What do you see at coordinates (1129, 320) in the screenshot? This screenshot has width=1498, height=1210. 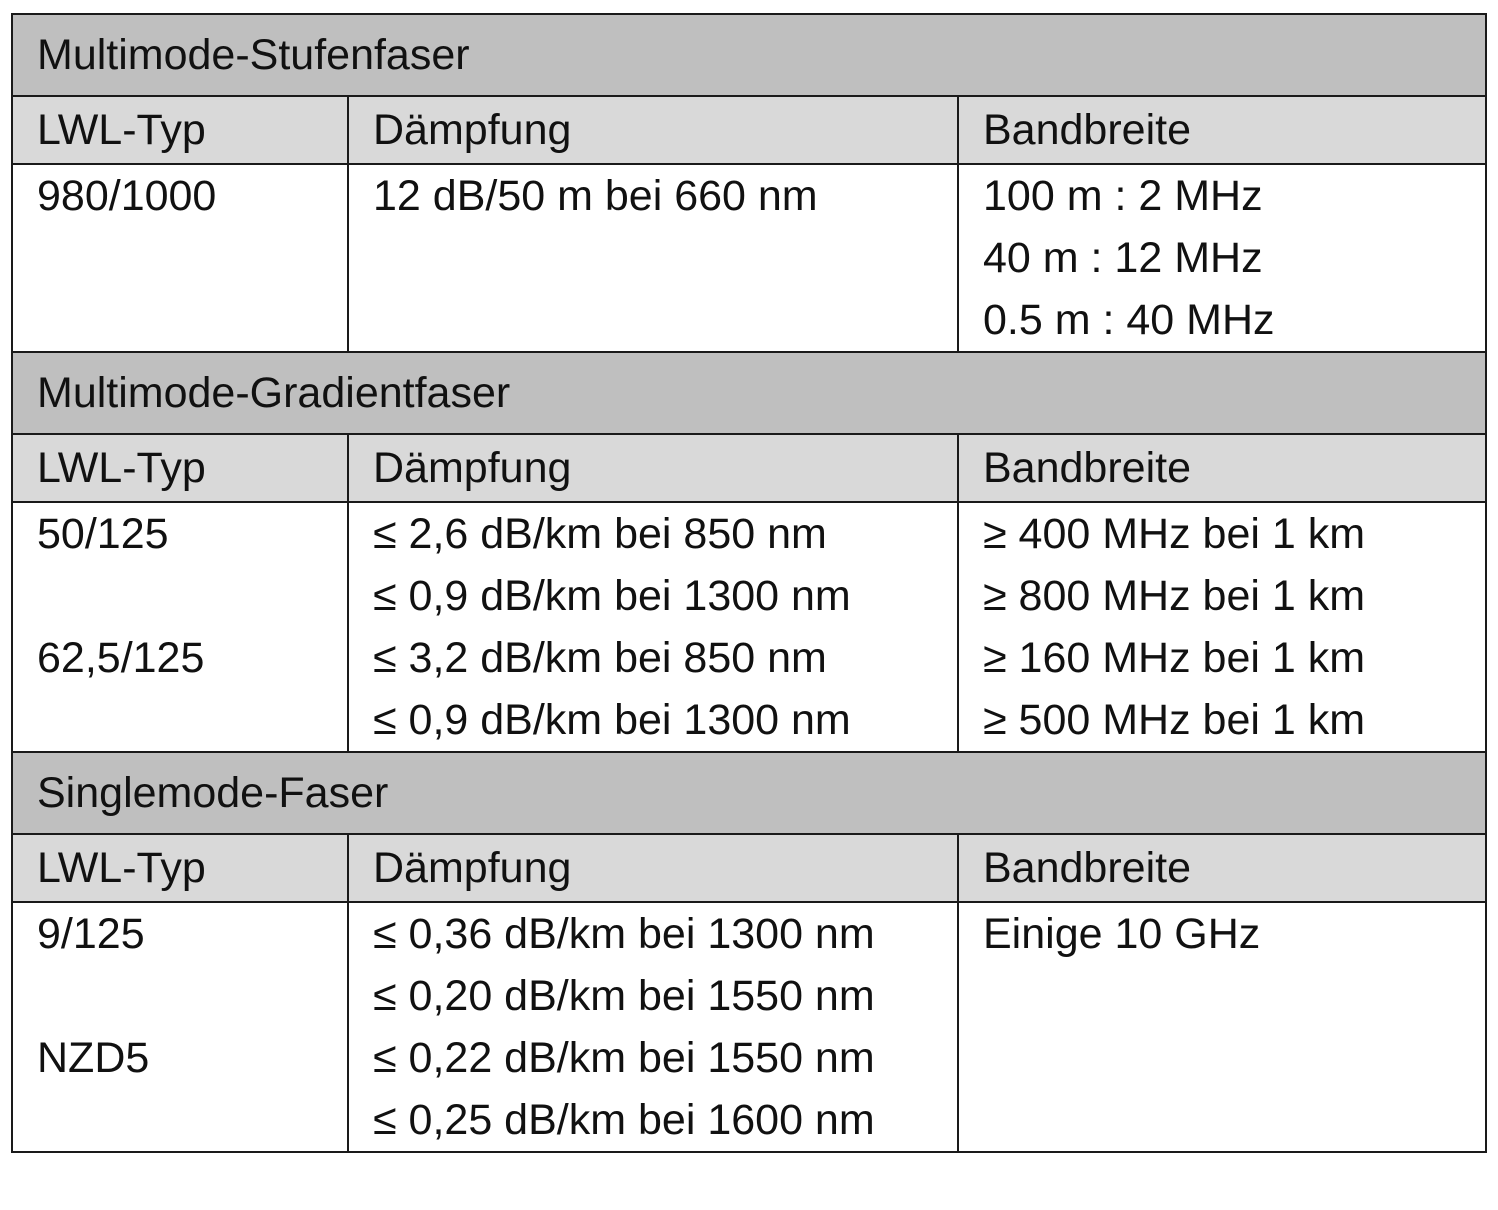 I see `bandwidth-value: 0.5 m : 40 MHz` at bounding box center [1129, 320].